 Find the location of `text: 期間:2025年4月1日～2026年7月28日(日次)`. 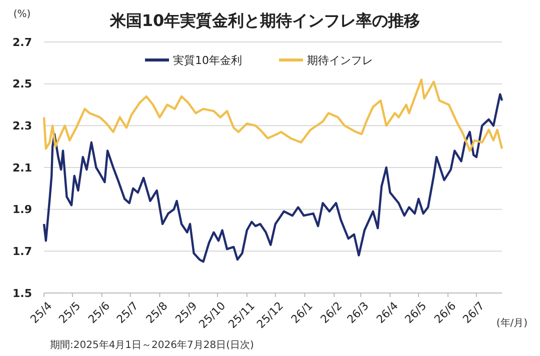

text: 期間:2025年4月1日～2026年7月28日(日次) is located at coordinates (152, 345).